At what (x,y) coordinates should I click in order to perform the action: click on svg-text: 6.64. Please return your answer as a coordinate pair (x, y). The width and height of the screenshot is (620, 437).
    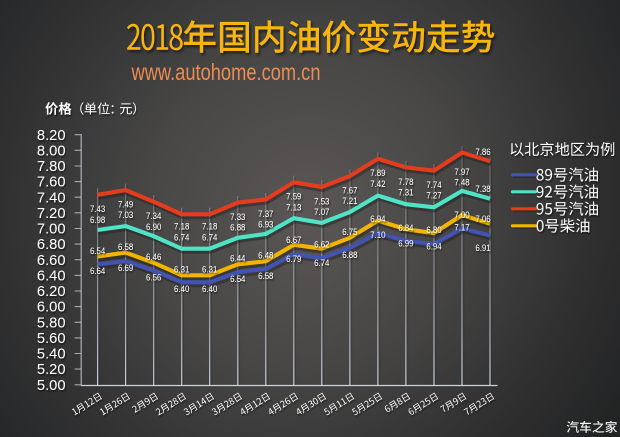
    Looking at the image, I should click on (98, 271).